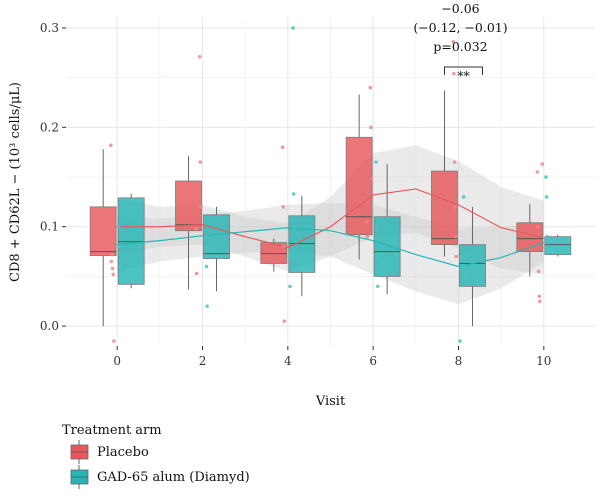 The width and height of the screenshot is (600, 496). What do you see at coordinates (288, 361) in the screenshot?
I see `x-tick-label: 4` at bounding box center [288, 361].